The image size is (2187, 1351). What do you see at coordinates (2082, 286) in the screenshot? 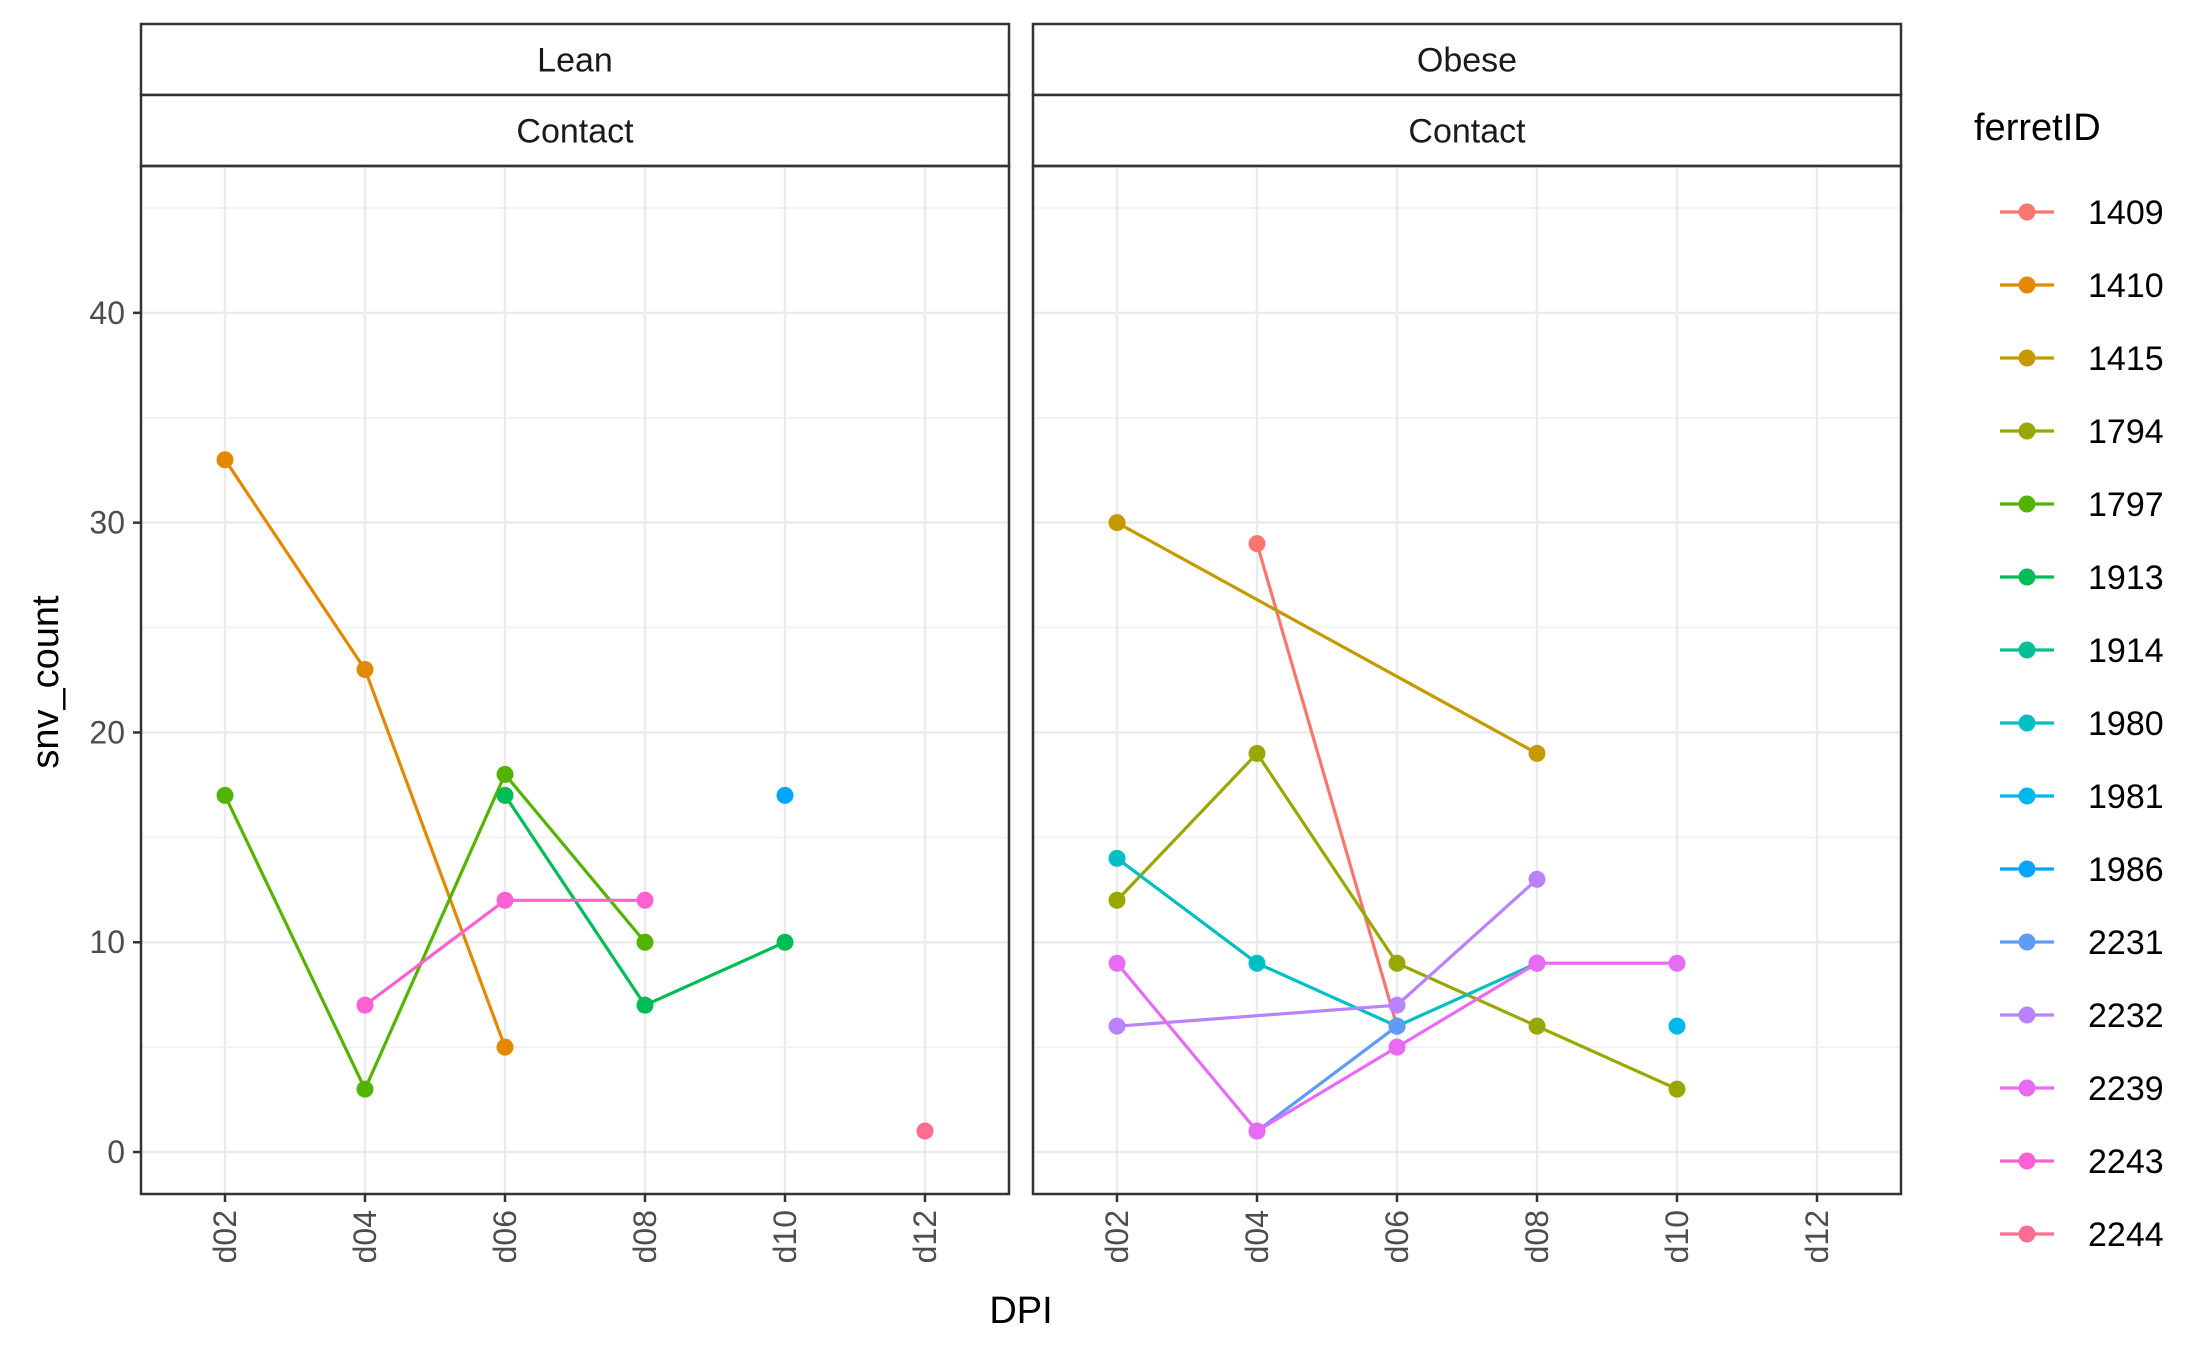
I see `legend-item-1410: 1410` at bounding box center [2082, 286].